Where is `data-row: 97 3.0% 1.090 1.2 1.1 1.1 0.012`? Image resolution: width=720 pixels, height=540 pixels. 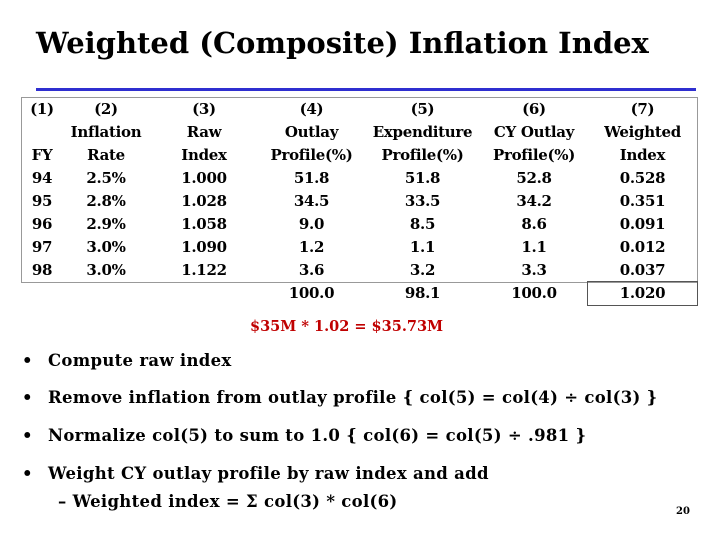 data-row: 97 3.0% 1.090 1.2 1.1 1.1 0.012 is located at coordinates (359, 247).